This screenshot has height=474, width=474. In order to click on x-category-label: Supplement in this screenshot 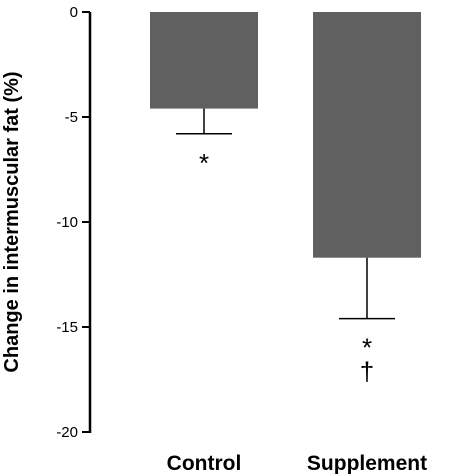, I will do `click(367, 463)`.